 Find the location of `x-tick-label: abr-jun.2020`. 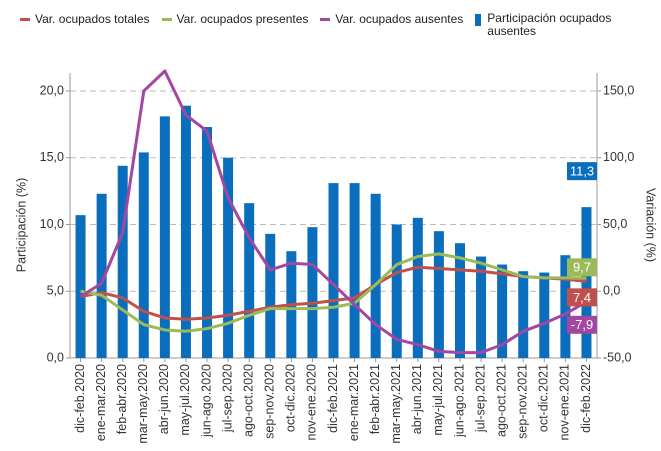

x-tick-label: abr-jun.2020 is located at coordinates (164, 399).